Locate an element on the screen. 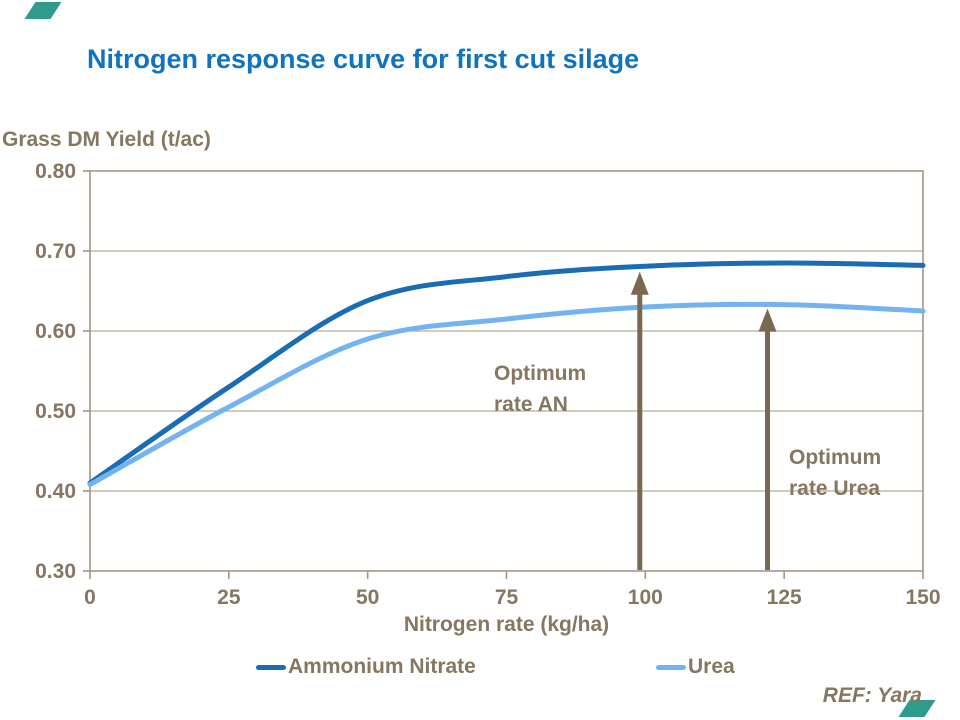  svg-text: 0.40 is located at coordinates (55, 491).